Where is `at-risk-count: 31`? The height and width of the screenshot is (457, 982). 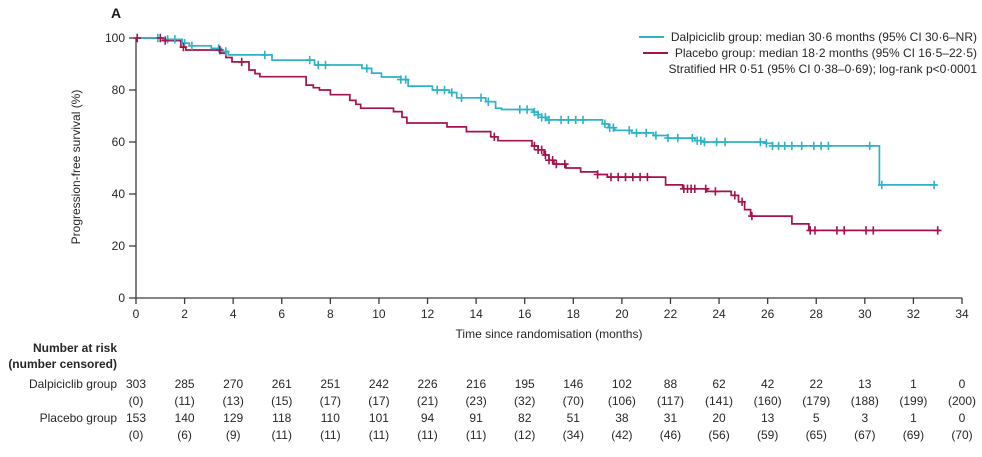
at-risk-count: 31 is located at coordinates (670, 418).